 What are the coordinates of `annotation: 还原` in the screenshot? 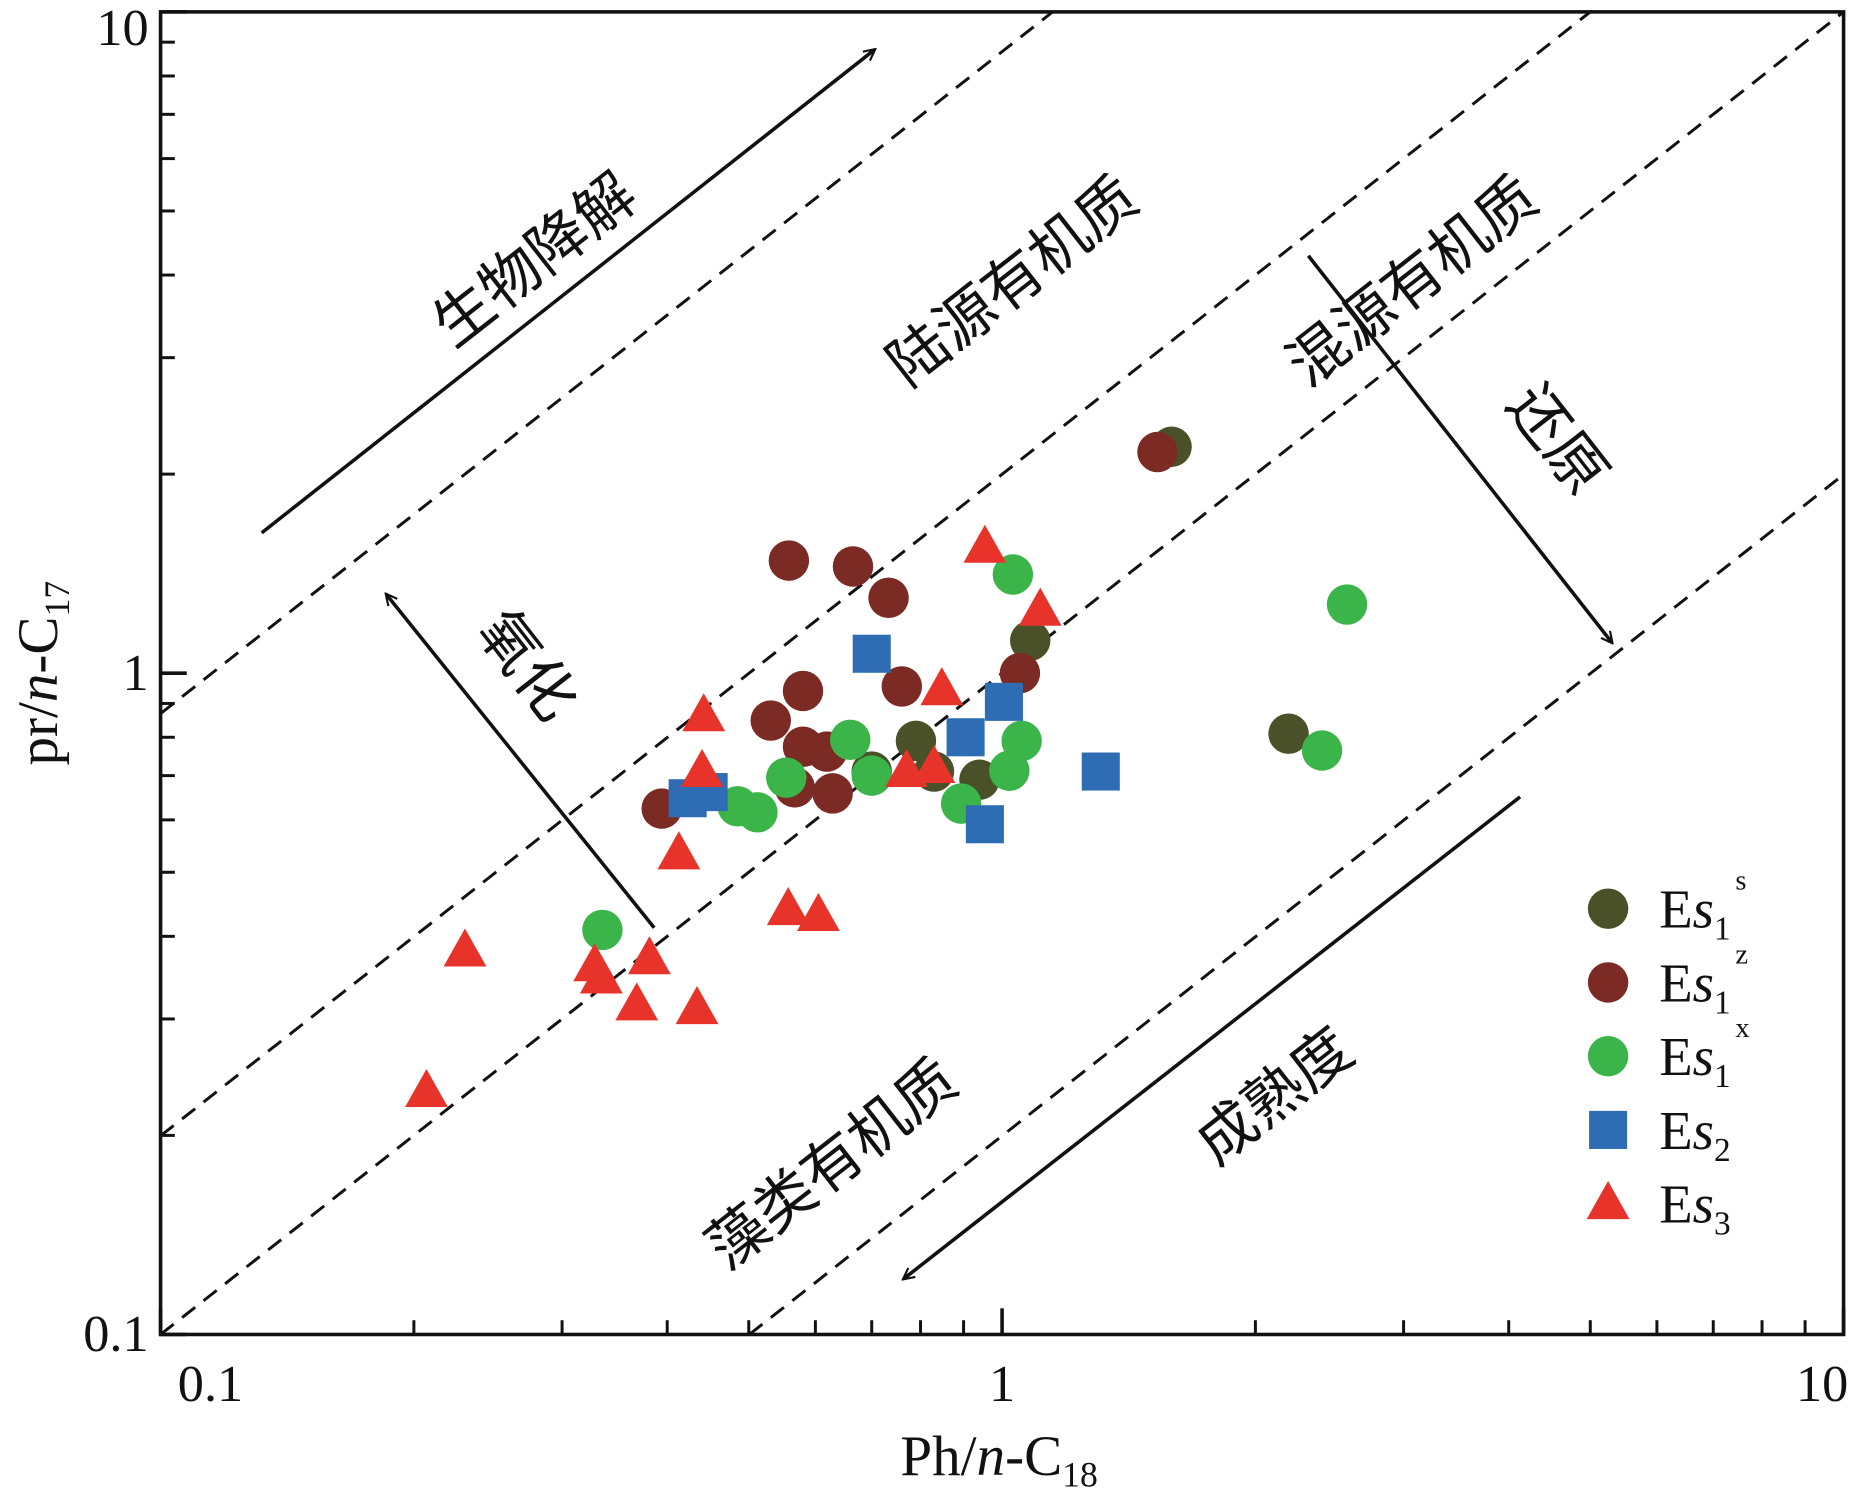 It's located at (1557, 440).